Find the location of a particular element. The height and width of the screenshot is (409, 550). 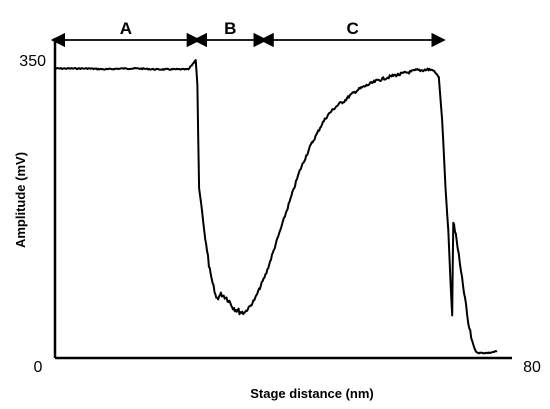

y-tick-label-max: 350 is located at coordinates (32, 61).